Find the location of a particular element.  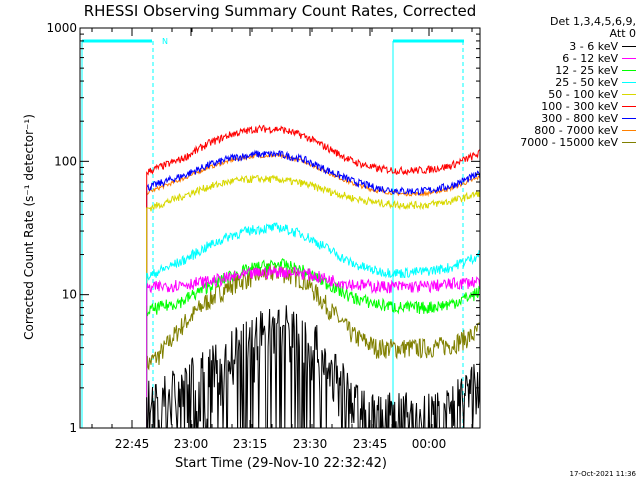

series-line-3-6-kev is located at coordinates (313, 366).